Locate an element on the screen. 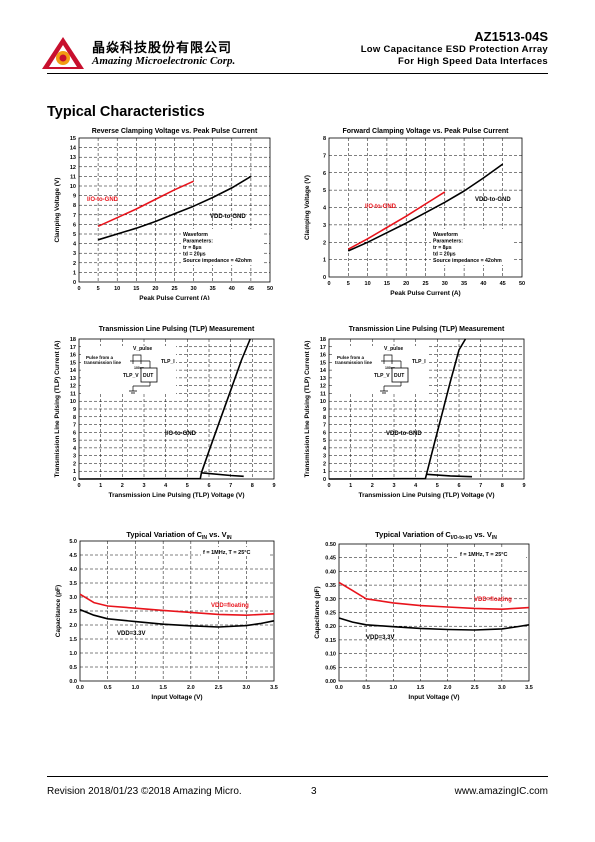  y-tick-label: 17 is located at coordinates (323, 348).